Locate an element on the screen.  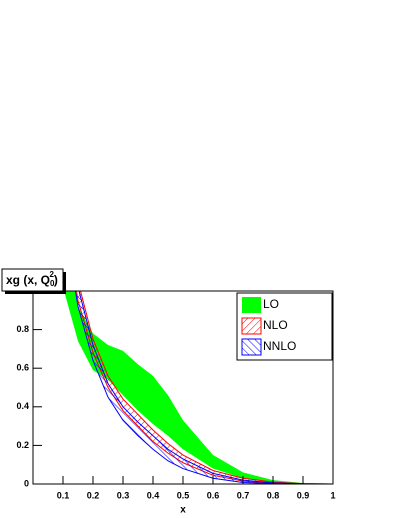
title-box is located at coordinates (32, 280).